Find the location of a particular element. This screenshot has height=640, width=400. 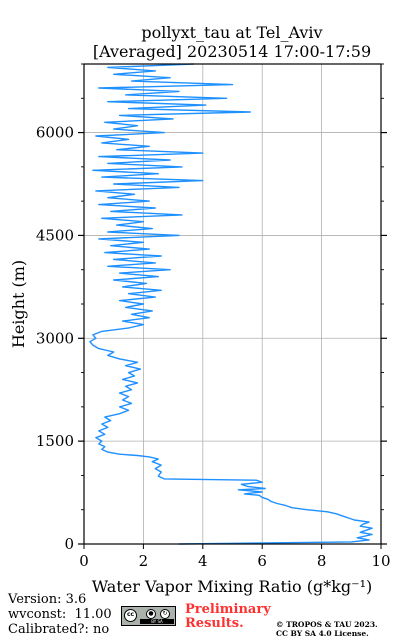

x-axis-label: Water Vapor Mixing Ratio (g*kg⁻¹) is located at coordinates (232, 586).